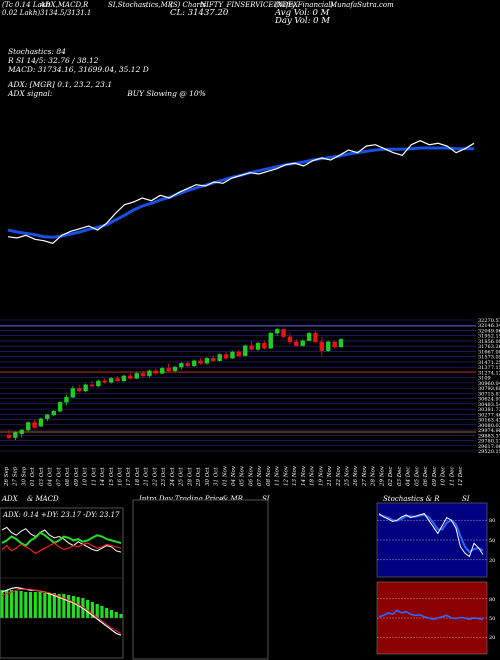  Describe the element at coordinates (489, 358) in the screenshot. I see `price-axis-label: 31573.05` at that location.